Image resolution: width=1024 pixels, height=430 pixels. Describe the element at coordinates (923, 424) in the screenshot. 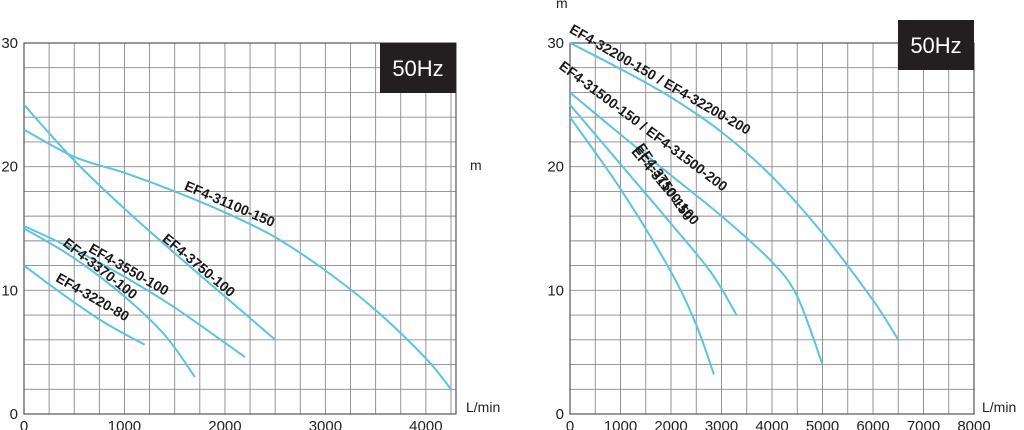

I see `x-tick-label: 7000` at that location.